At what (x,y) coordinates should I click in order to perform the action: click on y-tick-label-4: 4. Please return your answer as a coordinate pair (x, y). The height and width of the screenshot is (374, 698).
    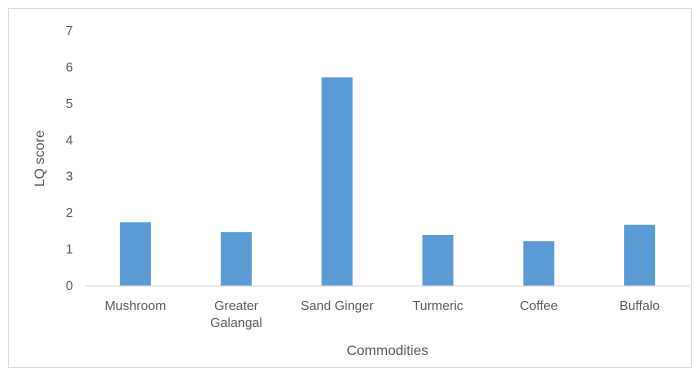
    Looking at the image, I should click on (69, 139).